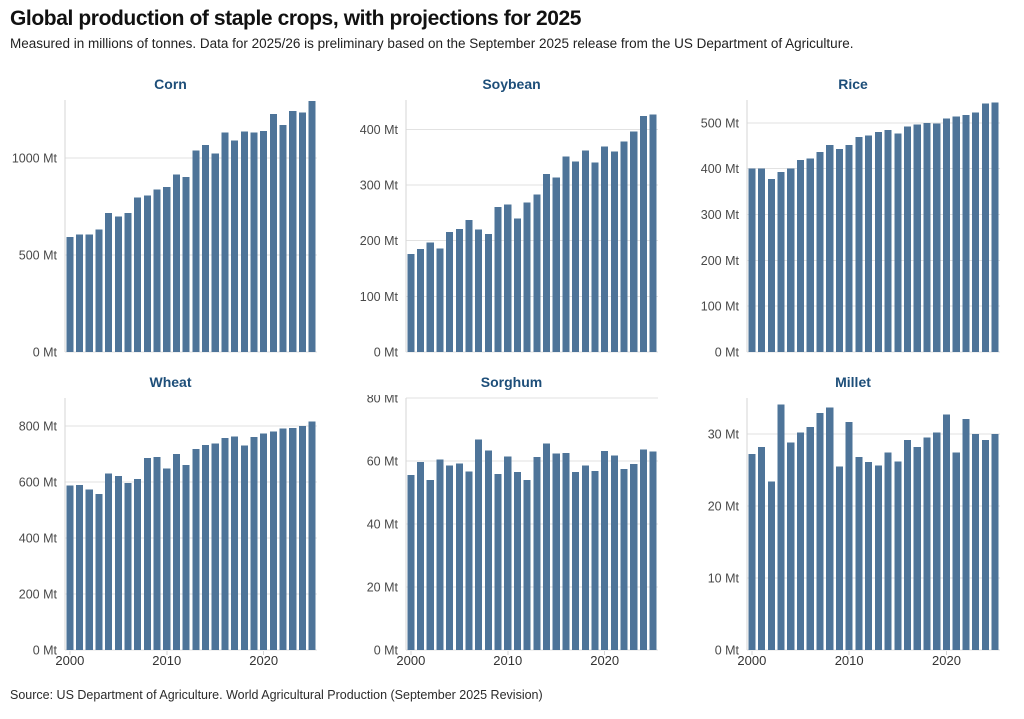  Describe the element at coordinates (854, 533) in the screenshot. I see `chart-millet-plot: 0 Mt 10 Mt 20 Mt 30 Mt 2000 2010 2020` at that location.